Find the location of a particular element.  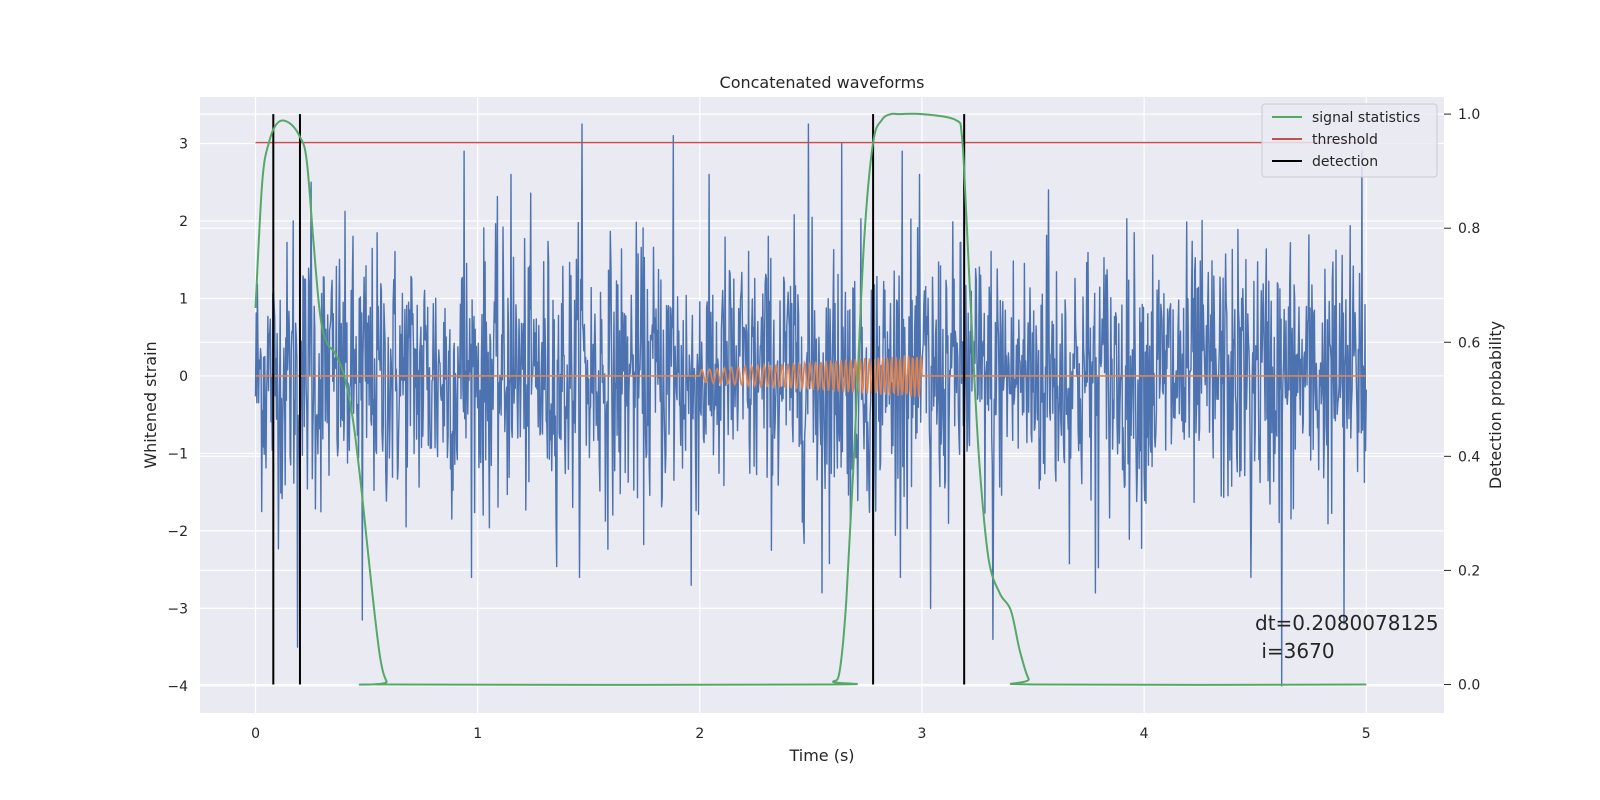

template-series is located at coordinates (811, 376).